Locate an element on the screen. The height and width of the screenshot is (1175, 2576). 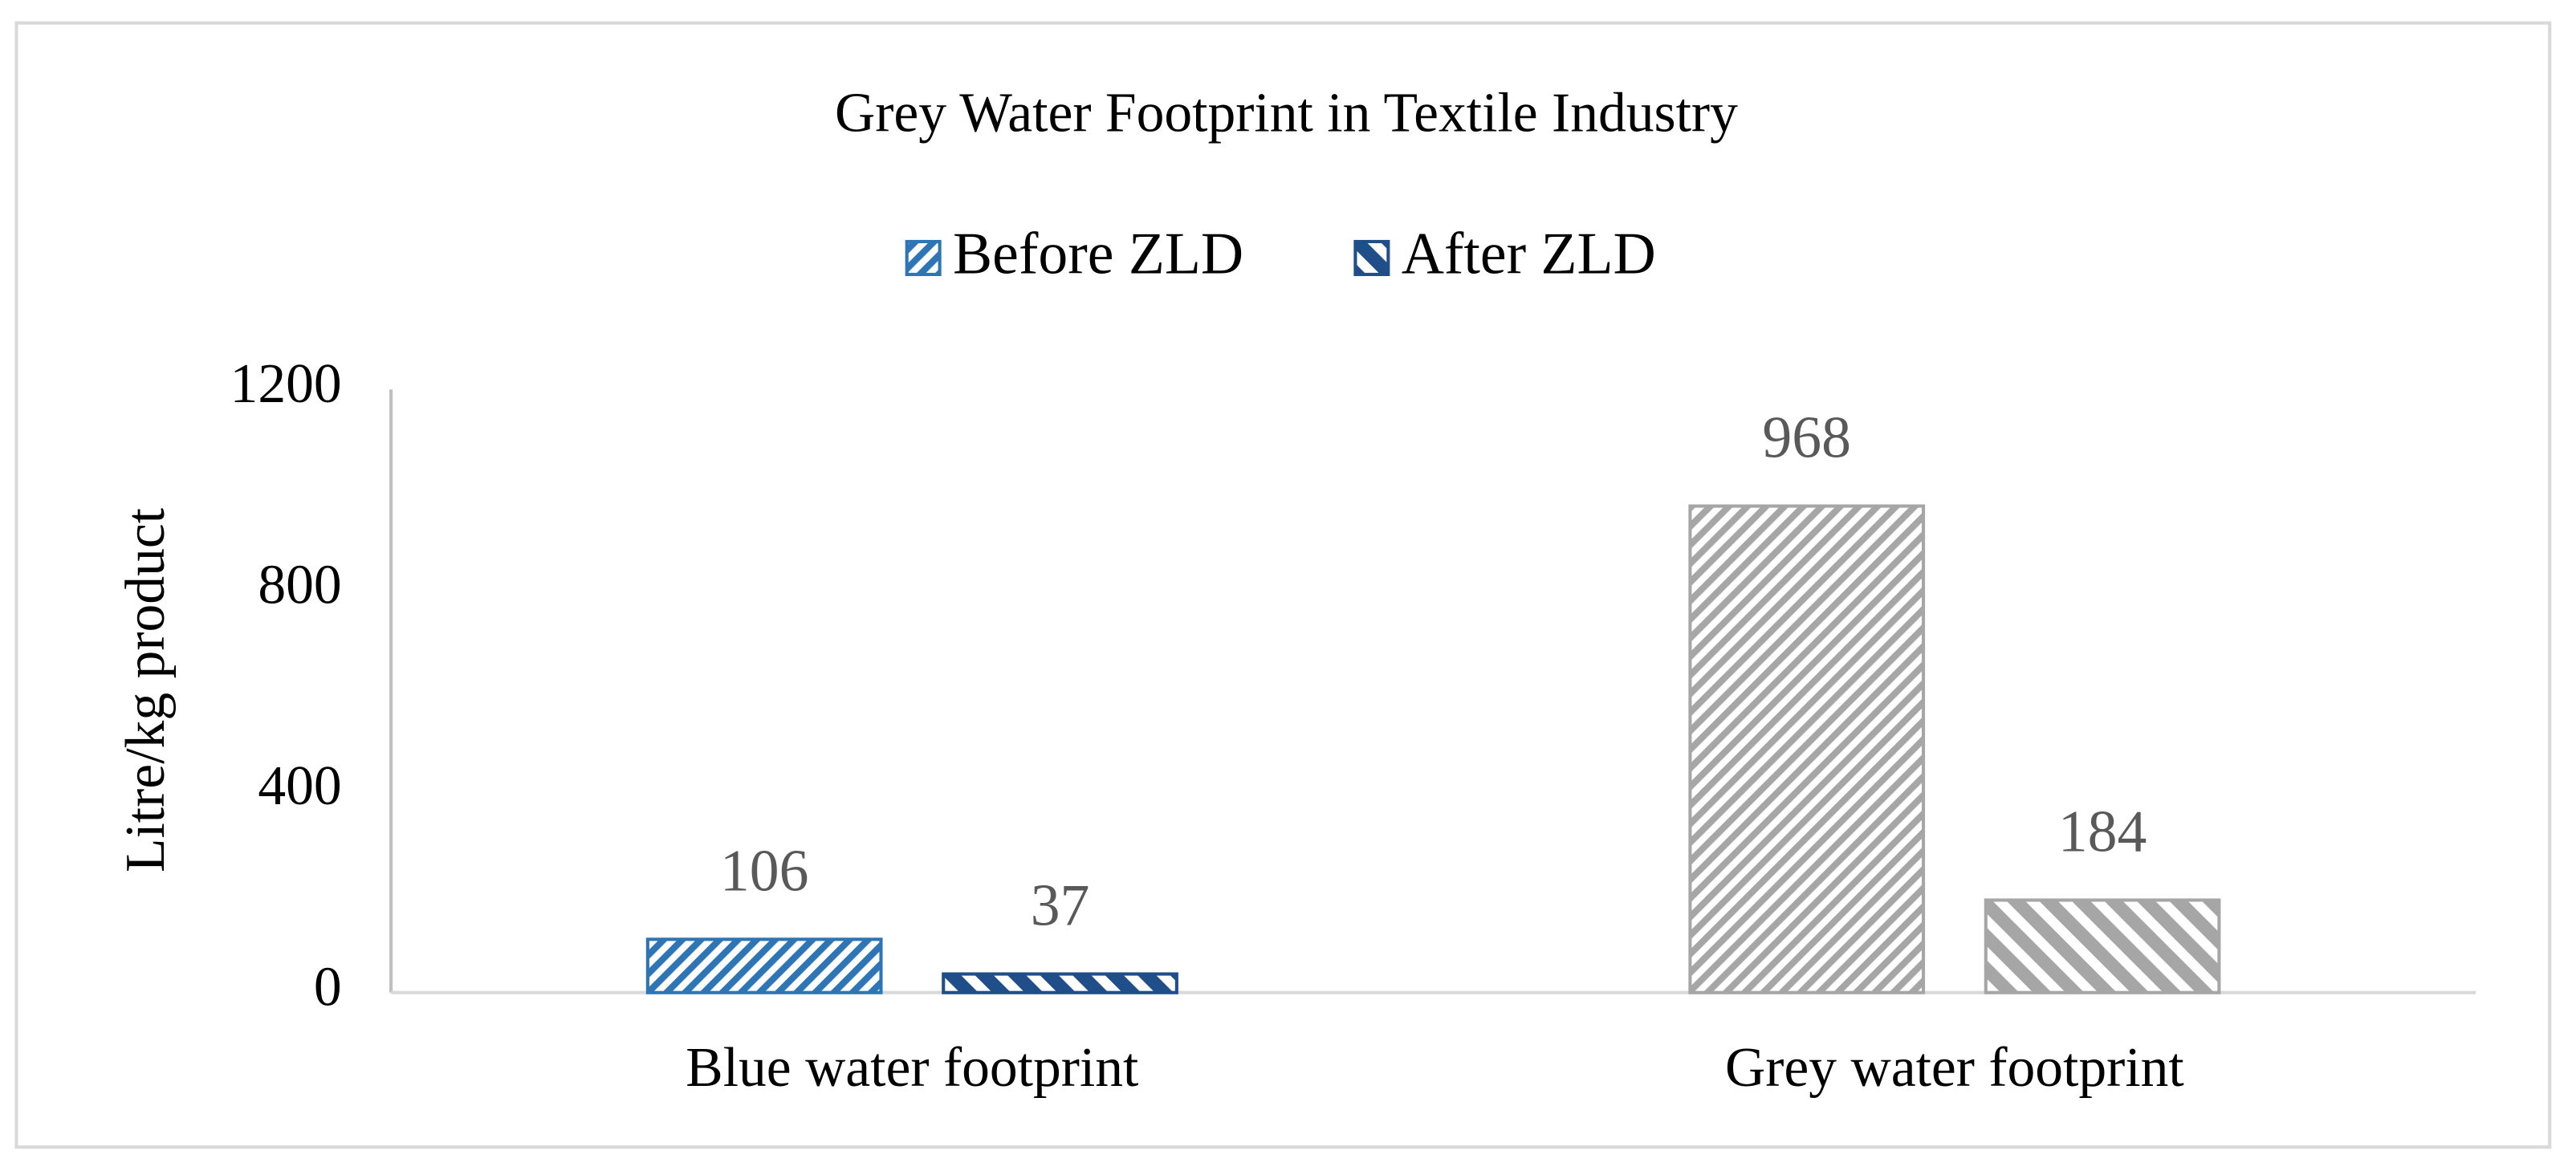
chart-title: Grey Water Footprint in Textile Industry is located at coordinates (1286, 113).